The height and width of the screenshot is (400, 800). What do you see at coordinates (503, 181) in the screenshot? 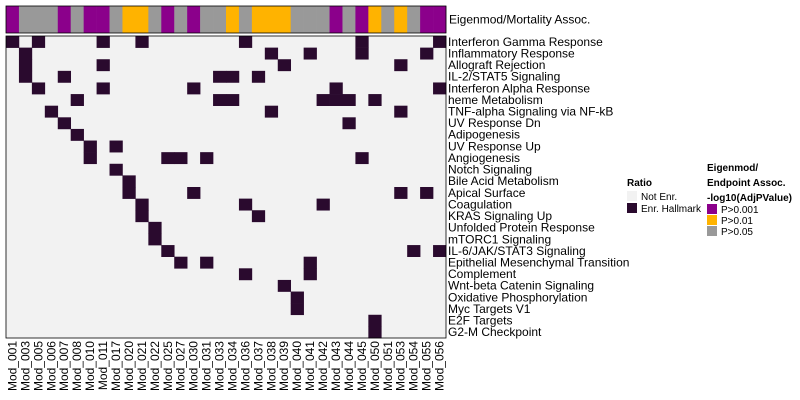
I see `row-label: Bile Acid Metabolism` at bounding box center [503, 181].